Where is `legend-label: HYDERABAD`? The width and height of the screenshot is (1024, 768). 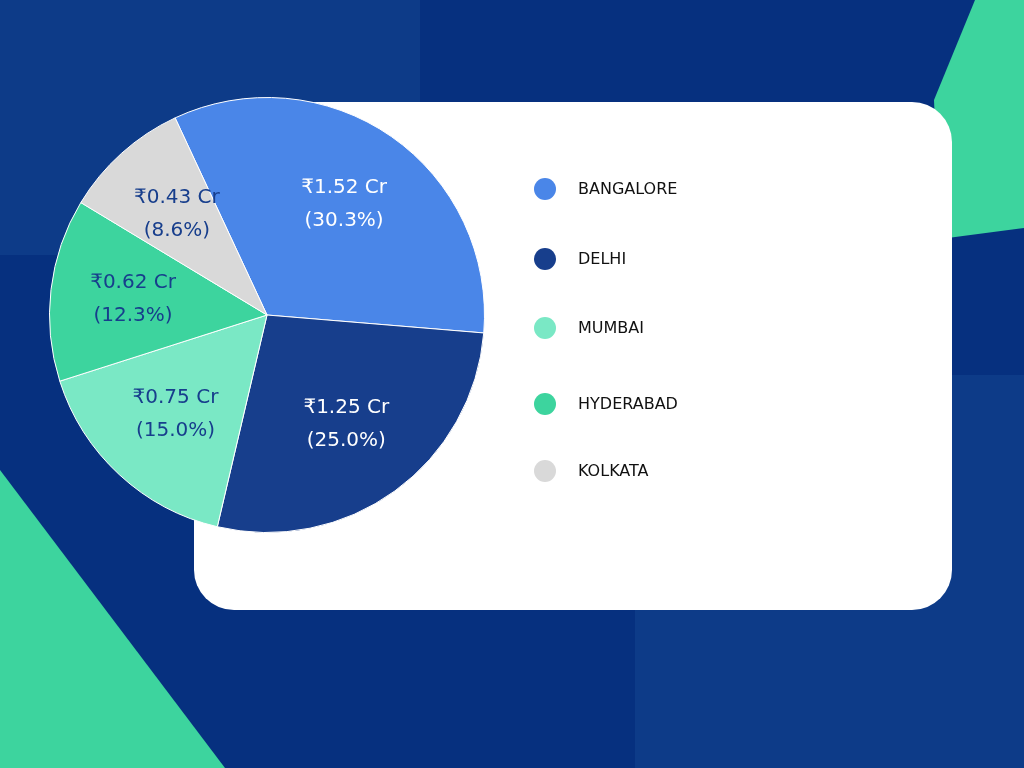
legend-label: HYDERABAD is located at coordinates (628, 404).